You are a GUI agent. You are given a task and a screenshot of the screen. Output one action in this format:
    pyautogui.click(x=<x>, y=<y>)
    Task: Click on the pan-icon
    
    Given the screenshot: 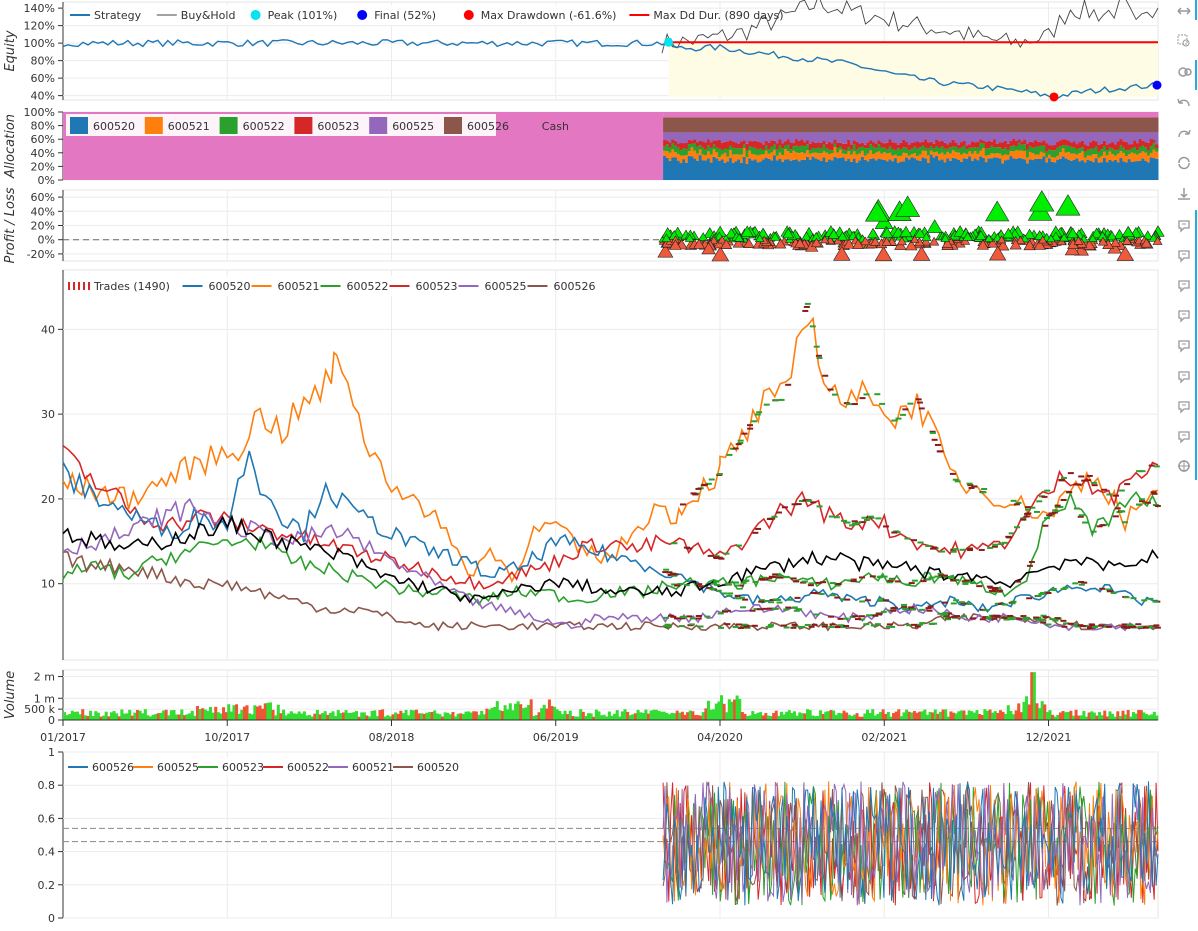 What is the action you would take?
    pyautogui.click(x=1184, y=11)
    